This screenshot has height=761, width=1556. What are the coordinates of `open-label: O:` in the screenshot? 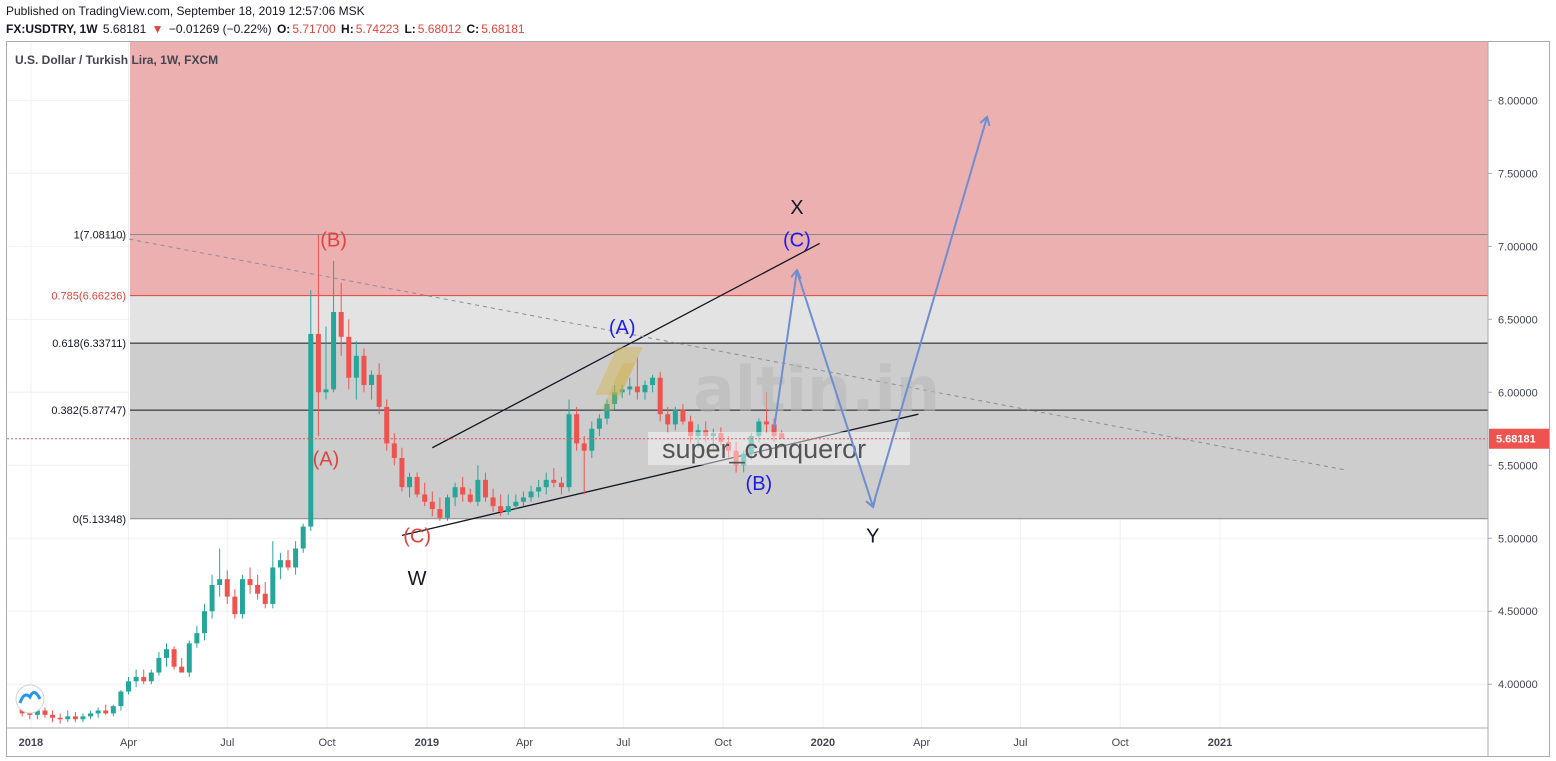 It's located at (283, 29).